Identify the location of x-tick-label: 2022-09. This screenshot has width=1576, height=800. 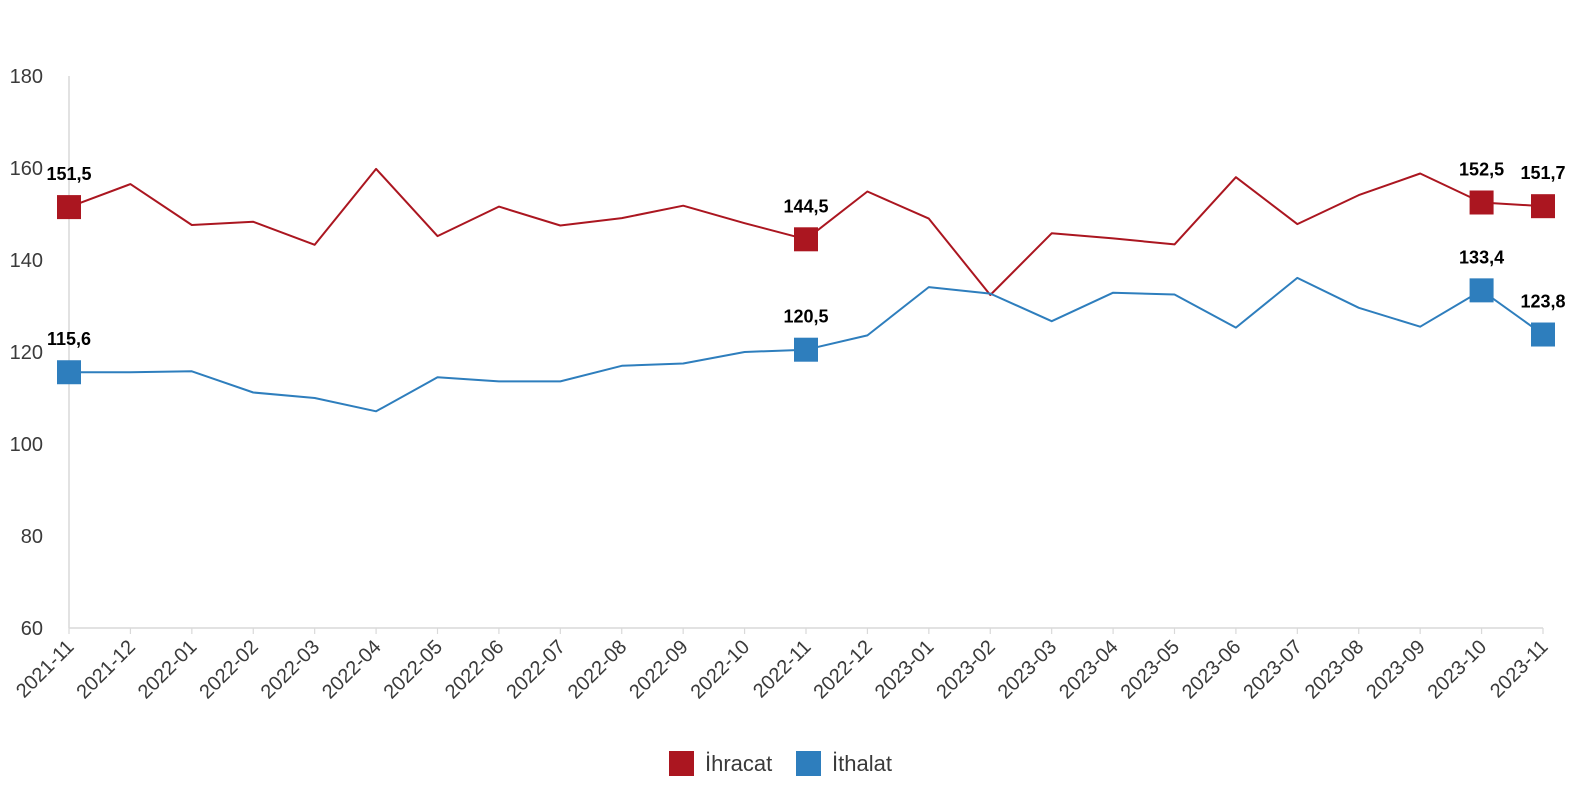
(658, 669).